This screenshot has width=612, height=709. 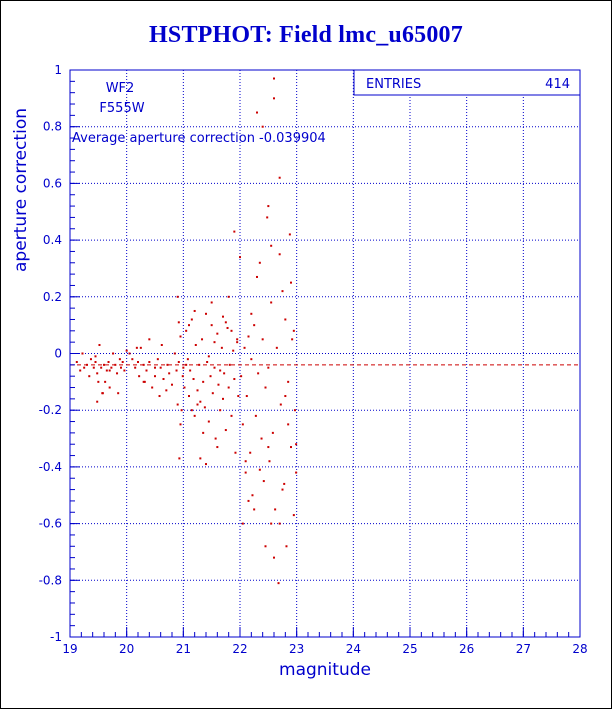 What do you see at coordinates (52, 240) in the screenshot?
I see `y-tick-label: 0.4` at bounding box center [52, 240].